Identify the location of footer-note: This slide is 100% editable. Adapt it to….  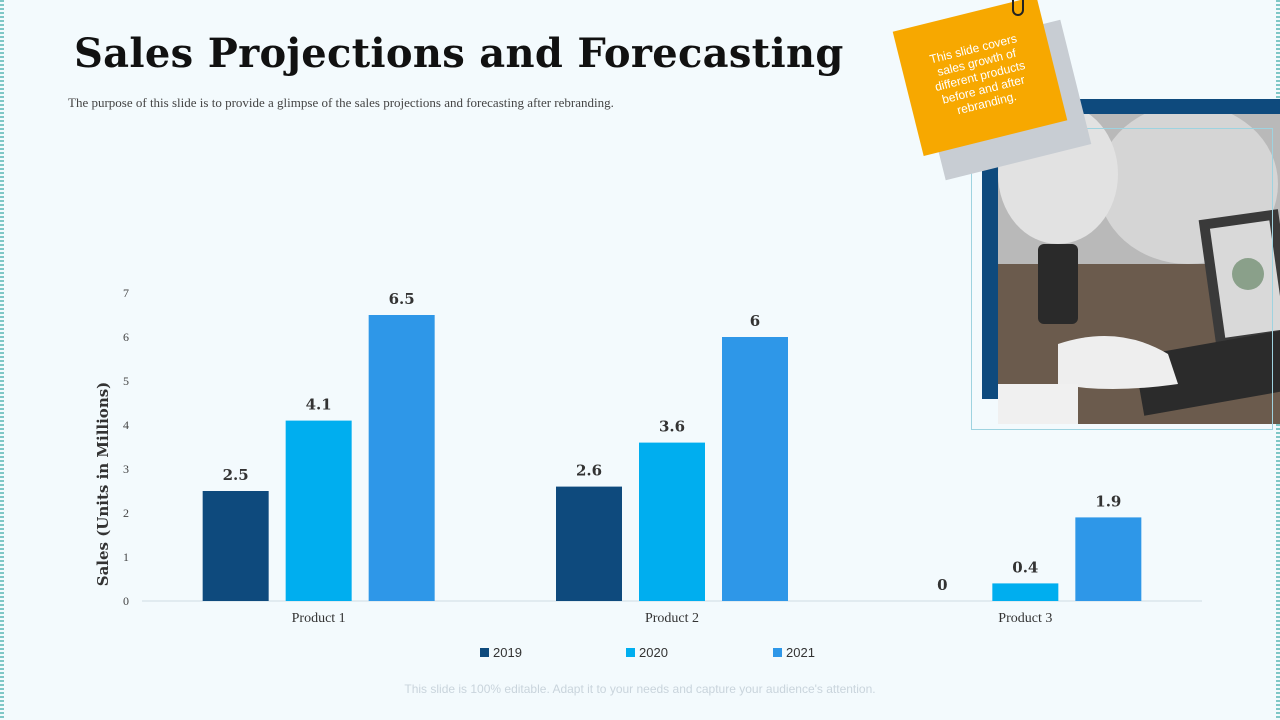
(640, 689).